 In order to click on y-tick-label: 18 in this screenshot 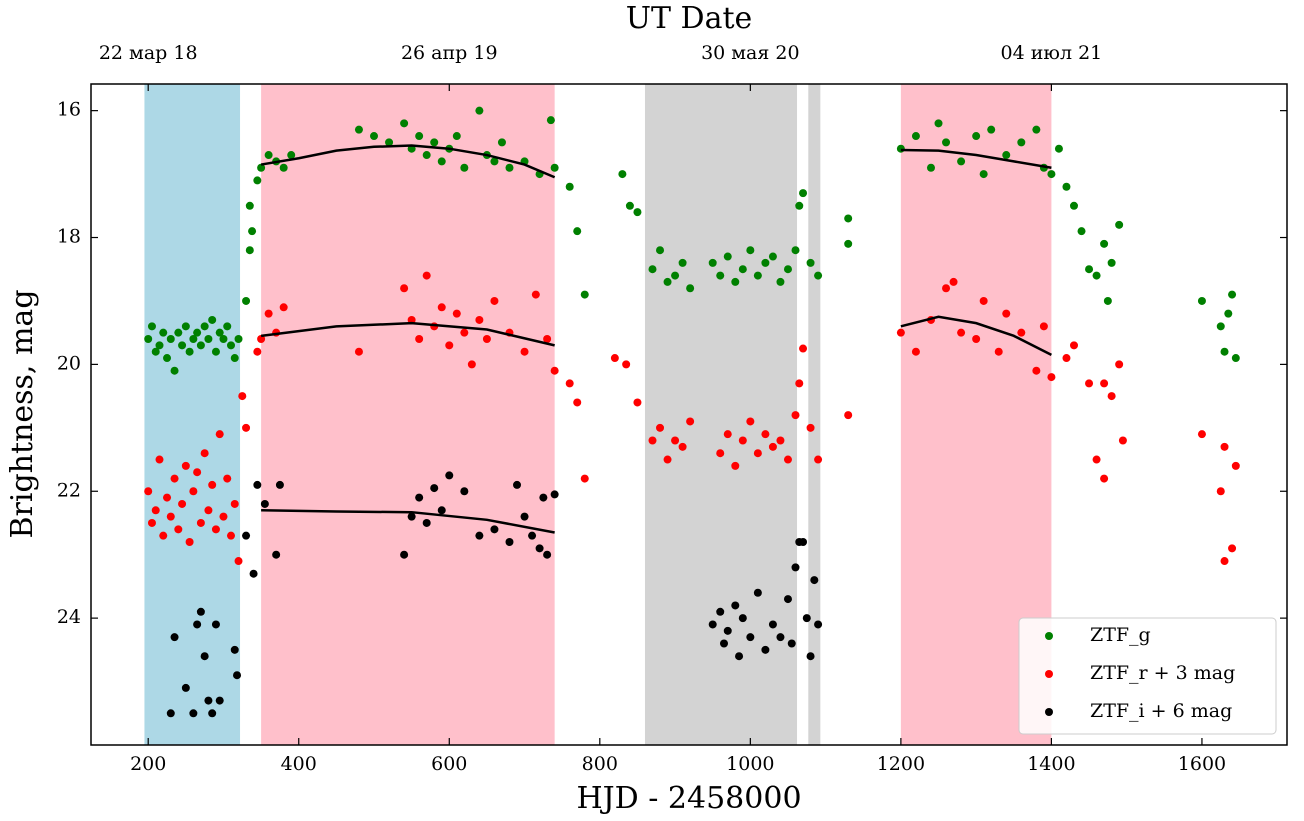, I will do `click(69, 237)`.